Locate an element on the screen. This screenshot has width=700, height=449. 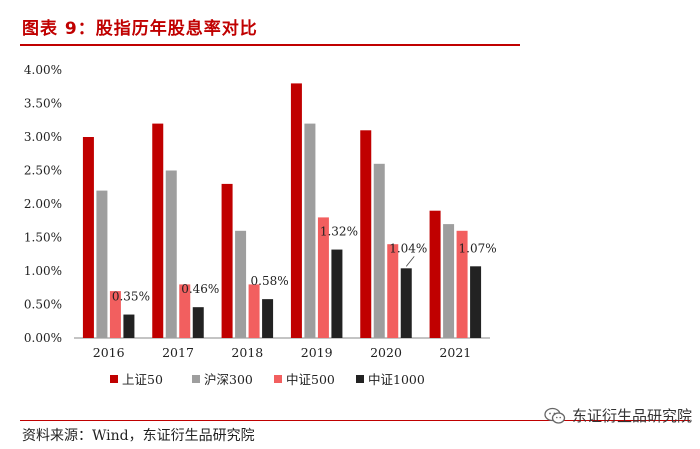
y-tick-label: 0.00% is located at coordinates (43, 338).